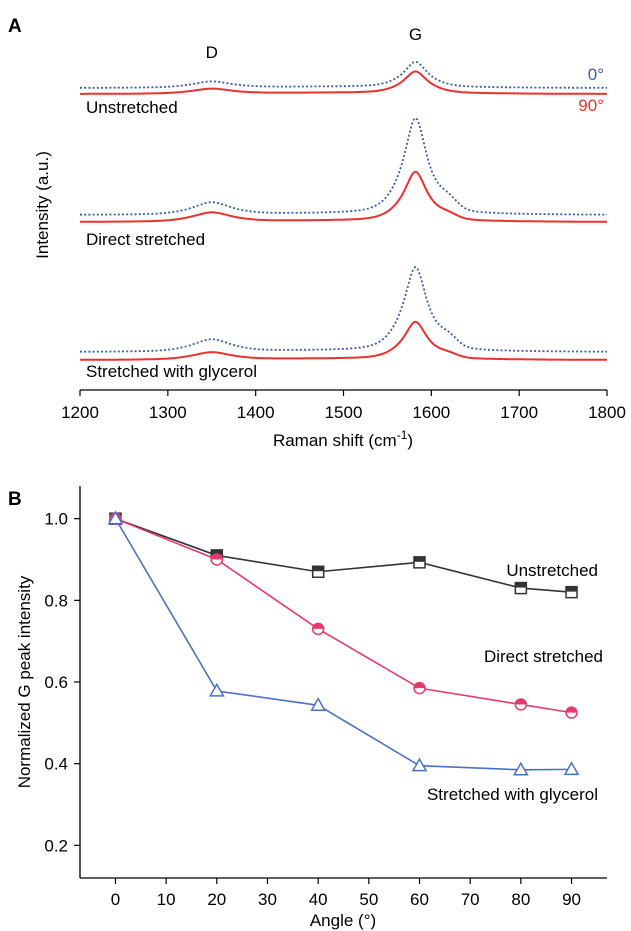 This screenshot has width=631, height=931. What do you see at coordinates (56, 682) in the screenshot?
I see `b-y-tick-label: 0.6` at bounding box center [56, 682].